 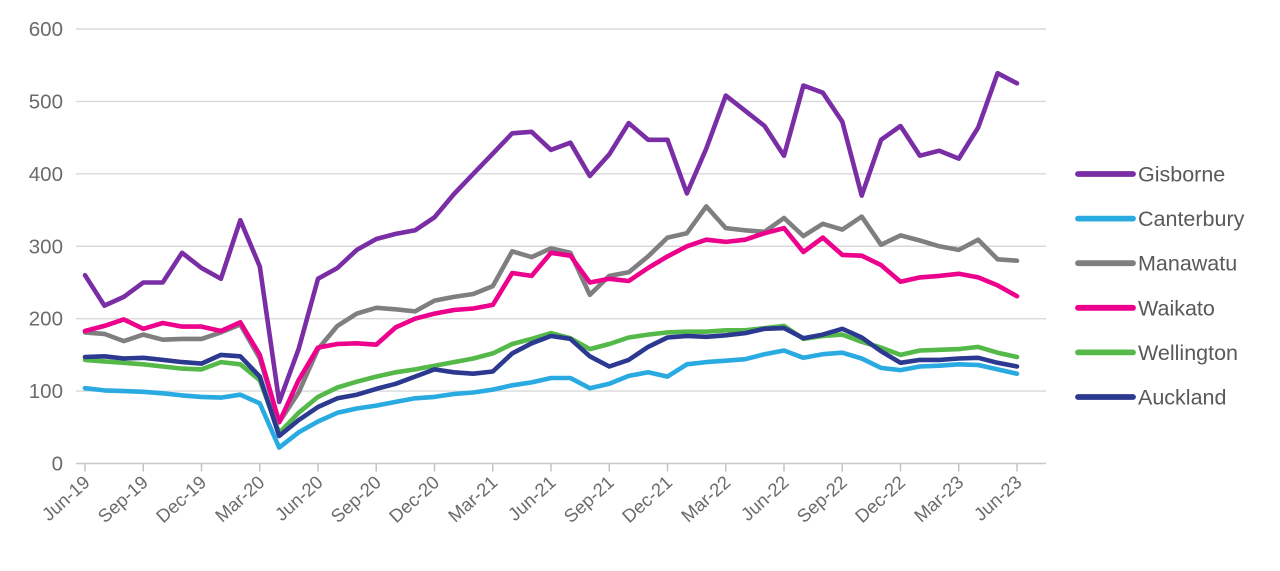 I want to click on legend-item-wellington: Wellington, so click(x=1156, y=353).